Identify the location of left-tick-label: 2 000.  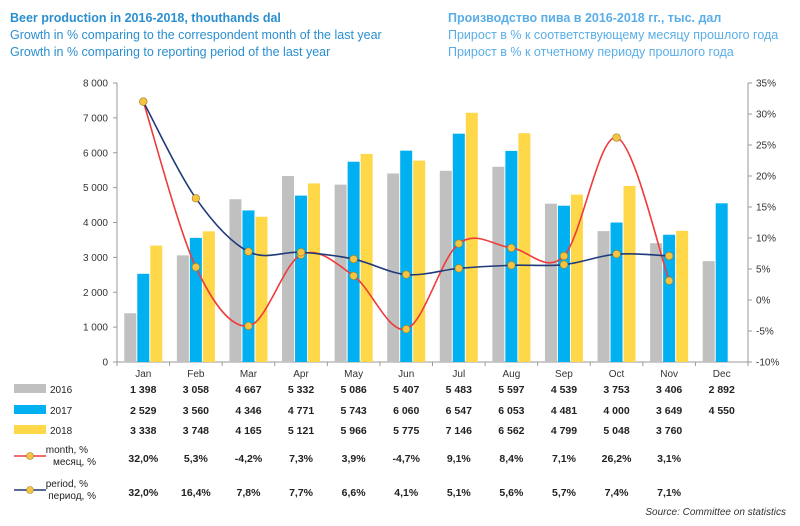
(95, 293).